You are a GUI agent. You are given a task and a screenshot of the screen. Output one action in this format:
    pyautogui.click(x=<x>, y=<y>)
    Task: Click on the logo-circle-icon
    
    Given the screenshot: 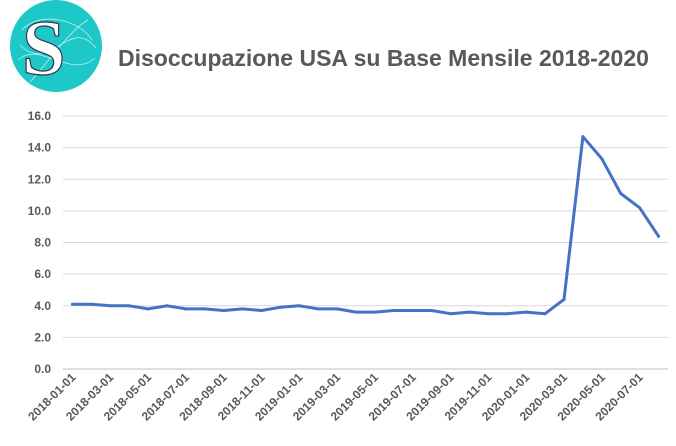 What is the action you would take?
    pyautogui.click(x=56, y=46)
    